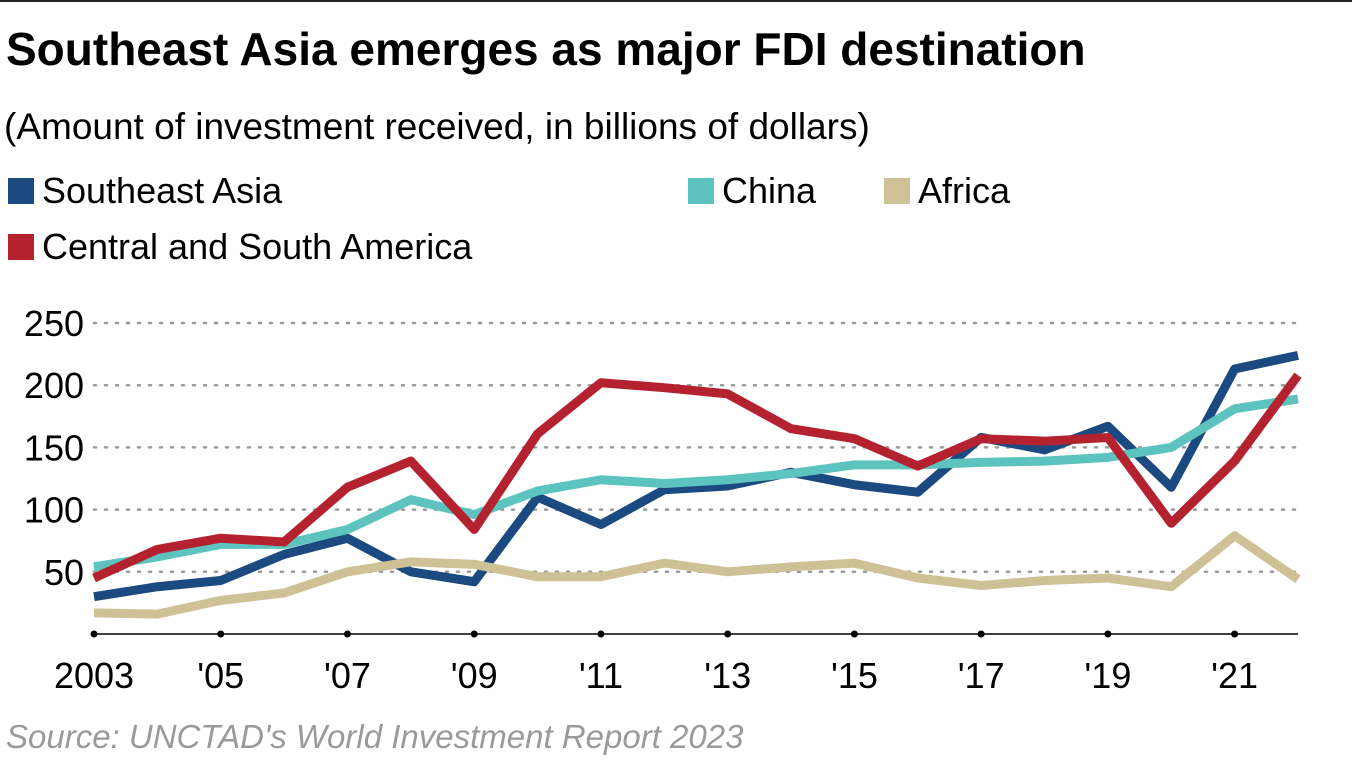 This screenshot has width=1352, height=763. I want to click on legend-label: Africa, so click(964, 190).